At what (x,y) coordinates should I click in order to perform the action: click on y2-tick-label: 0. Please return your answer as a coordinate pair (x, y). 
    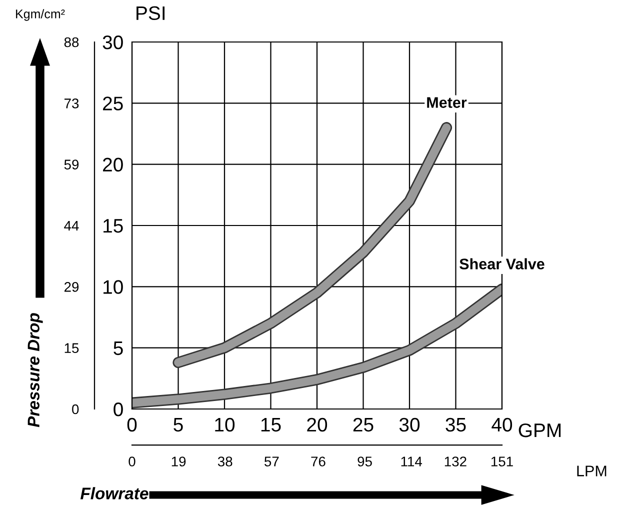
    Looking at the image, I should click on (75, 409).